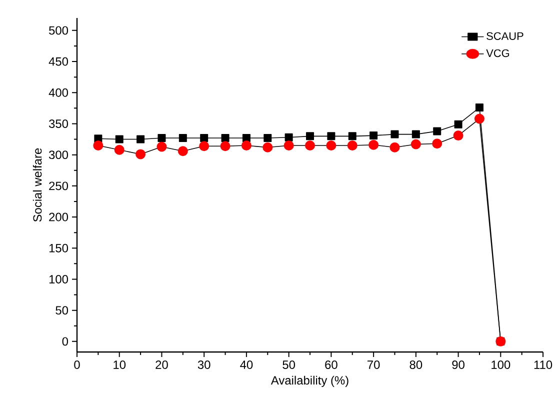 Image resolution: width=560 pixels, height=414 pixels. What do you see at coordinates (331, 364) in the screenshot?
I see `x-tick-label: 60` at bounding box center [331, 364].